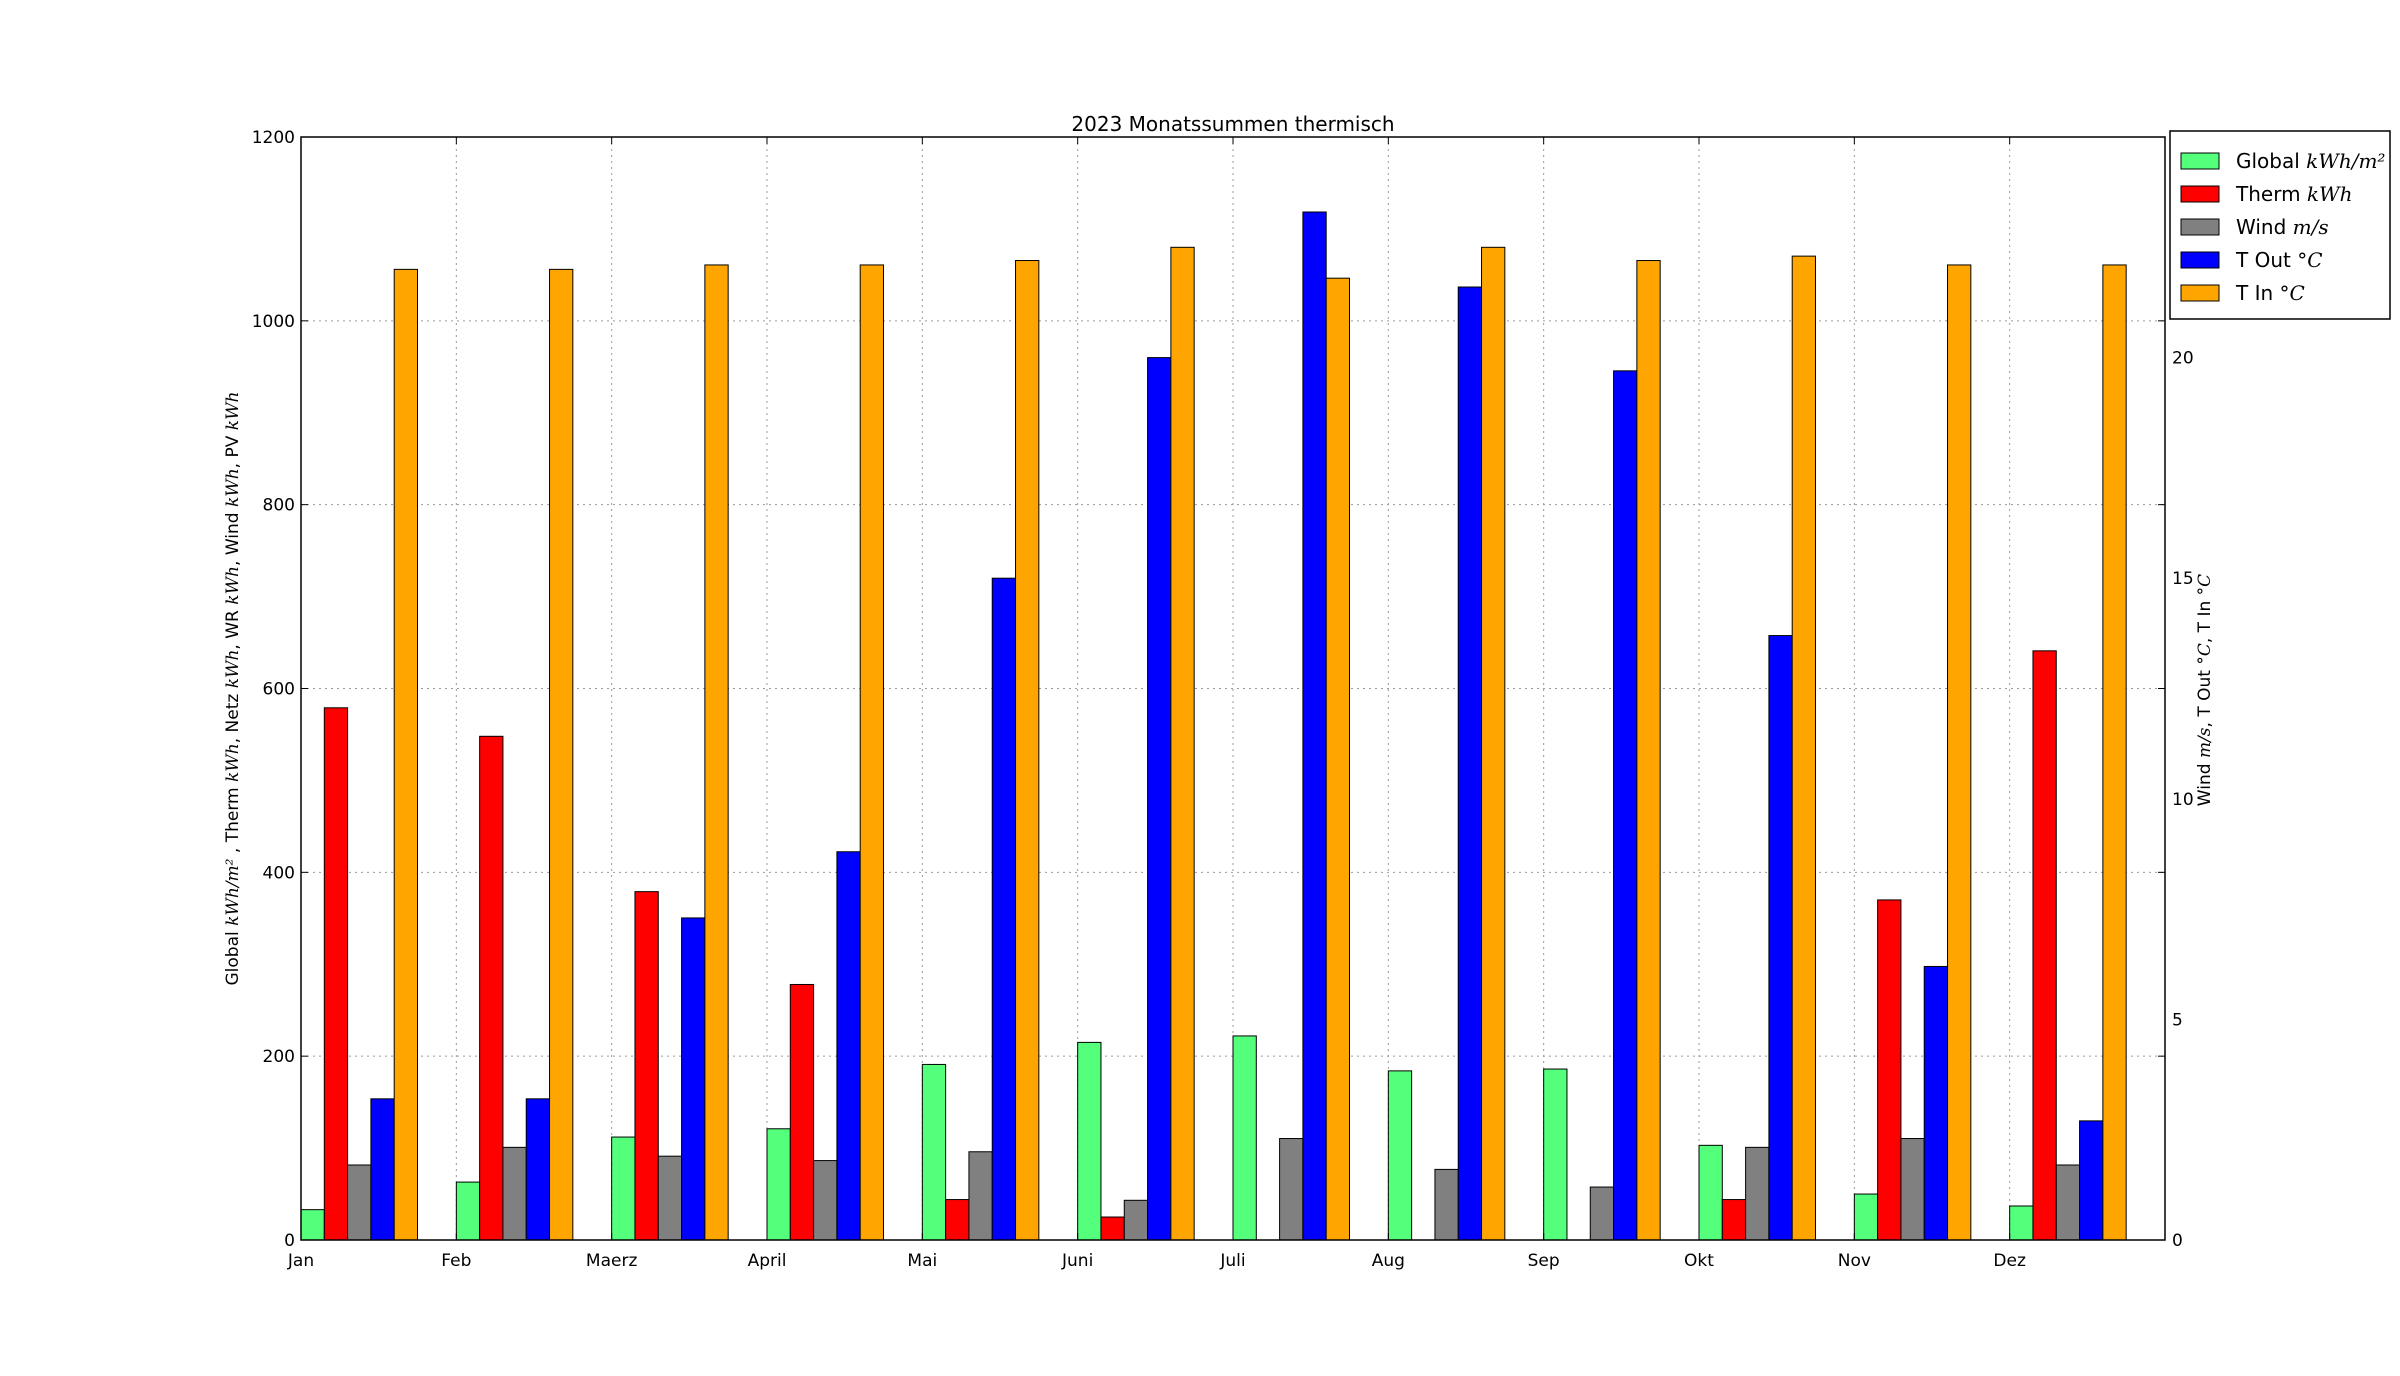 Image resolution: width=2400 pixels, height=1376 pixels. Describe the element at coordinates (279, 690) in the screenshot. I see `y-left-tick-label: 600` at that location.